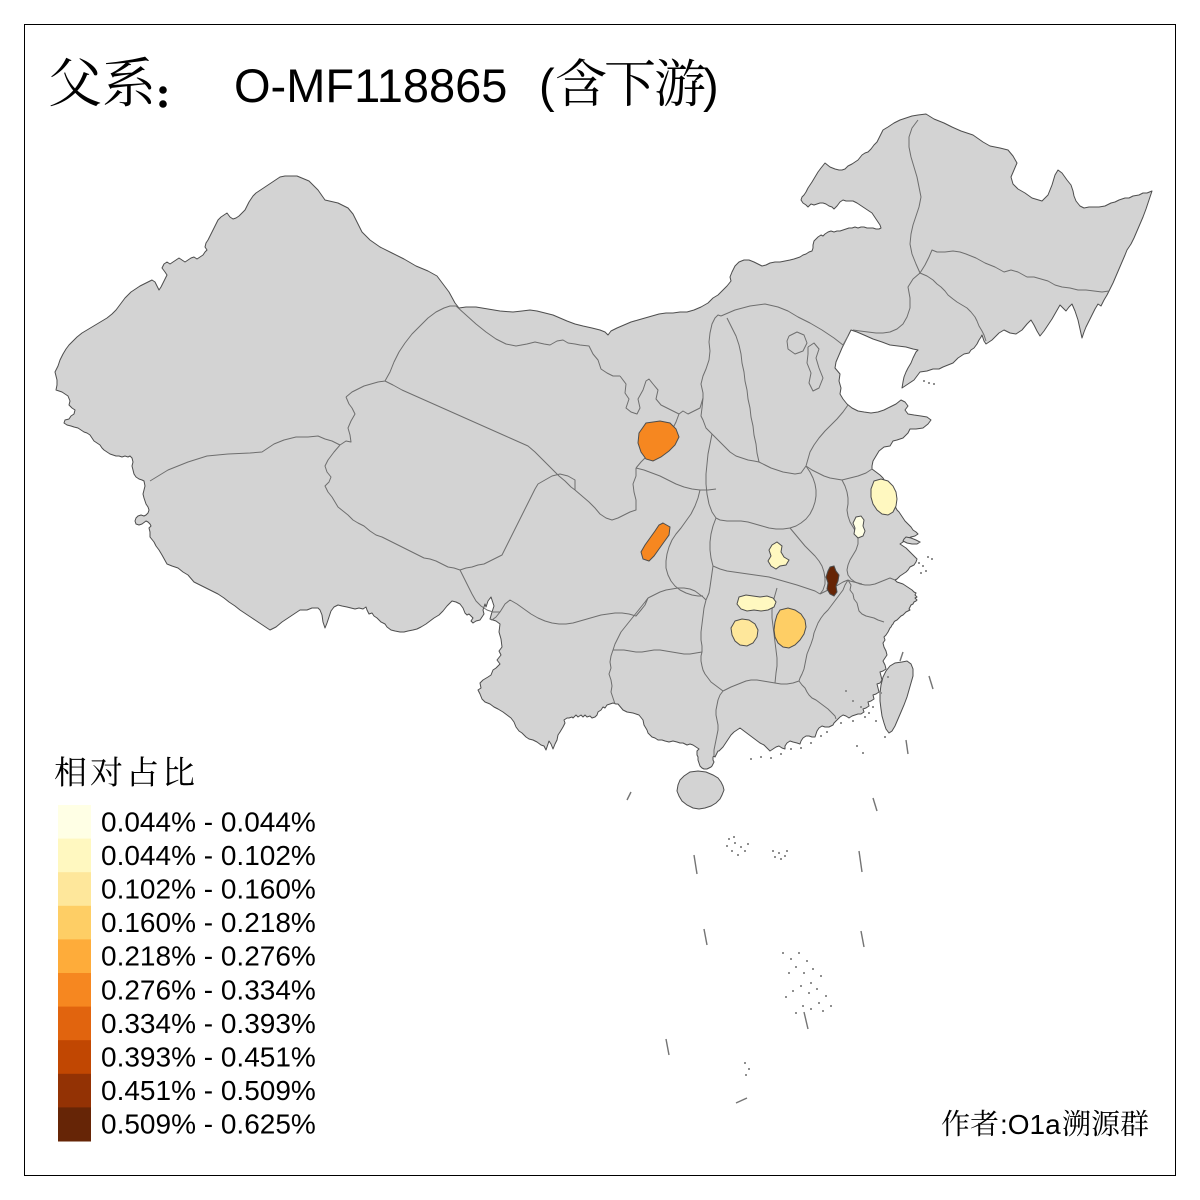 This screenshot has height=1200, width=1200. What do you see at coordinates (208, 821) in the screenshot?
I see `svg-text: 0.044% - 0.044%` at bounding box center [208, 821].